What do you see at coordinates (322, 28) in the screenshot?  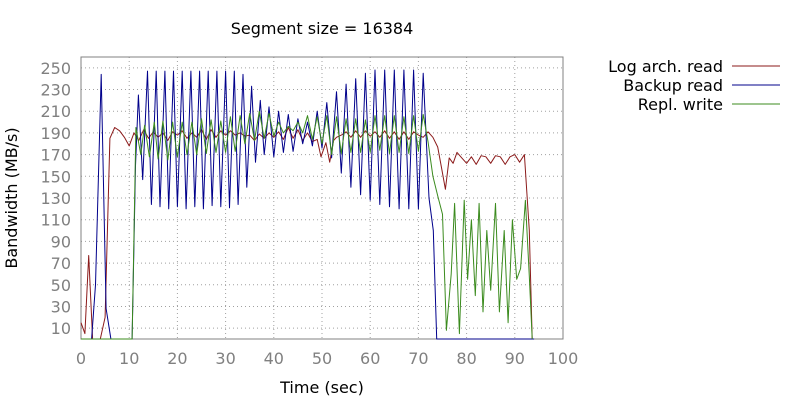 I see `chart-title: Segment size = 16384` at bounding box center [322, 28].